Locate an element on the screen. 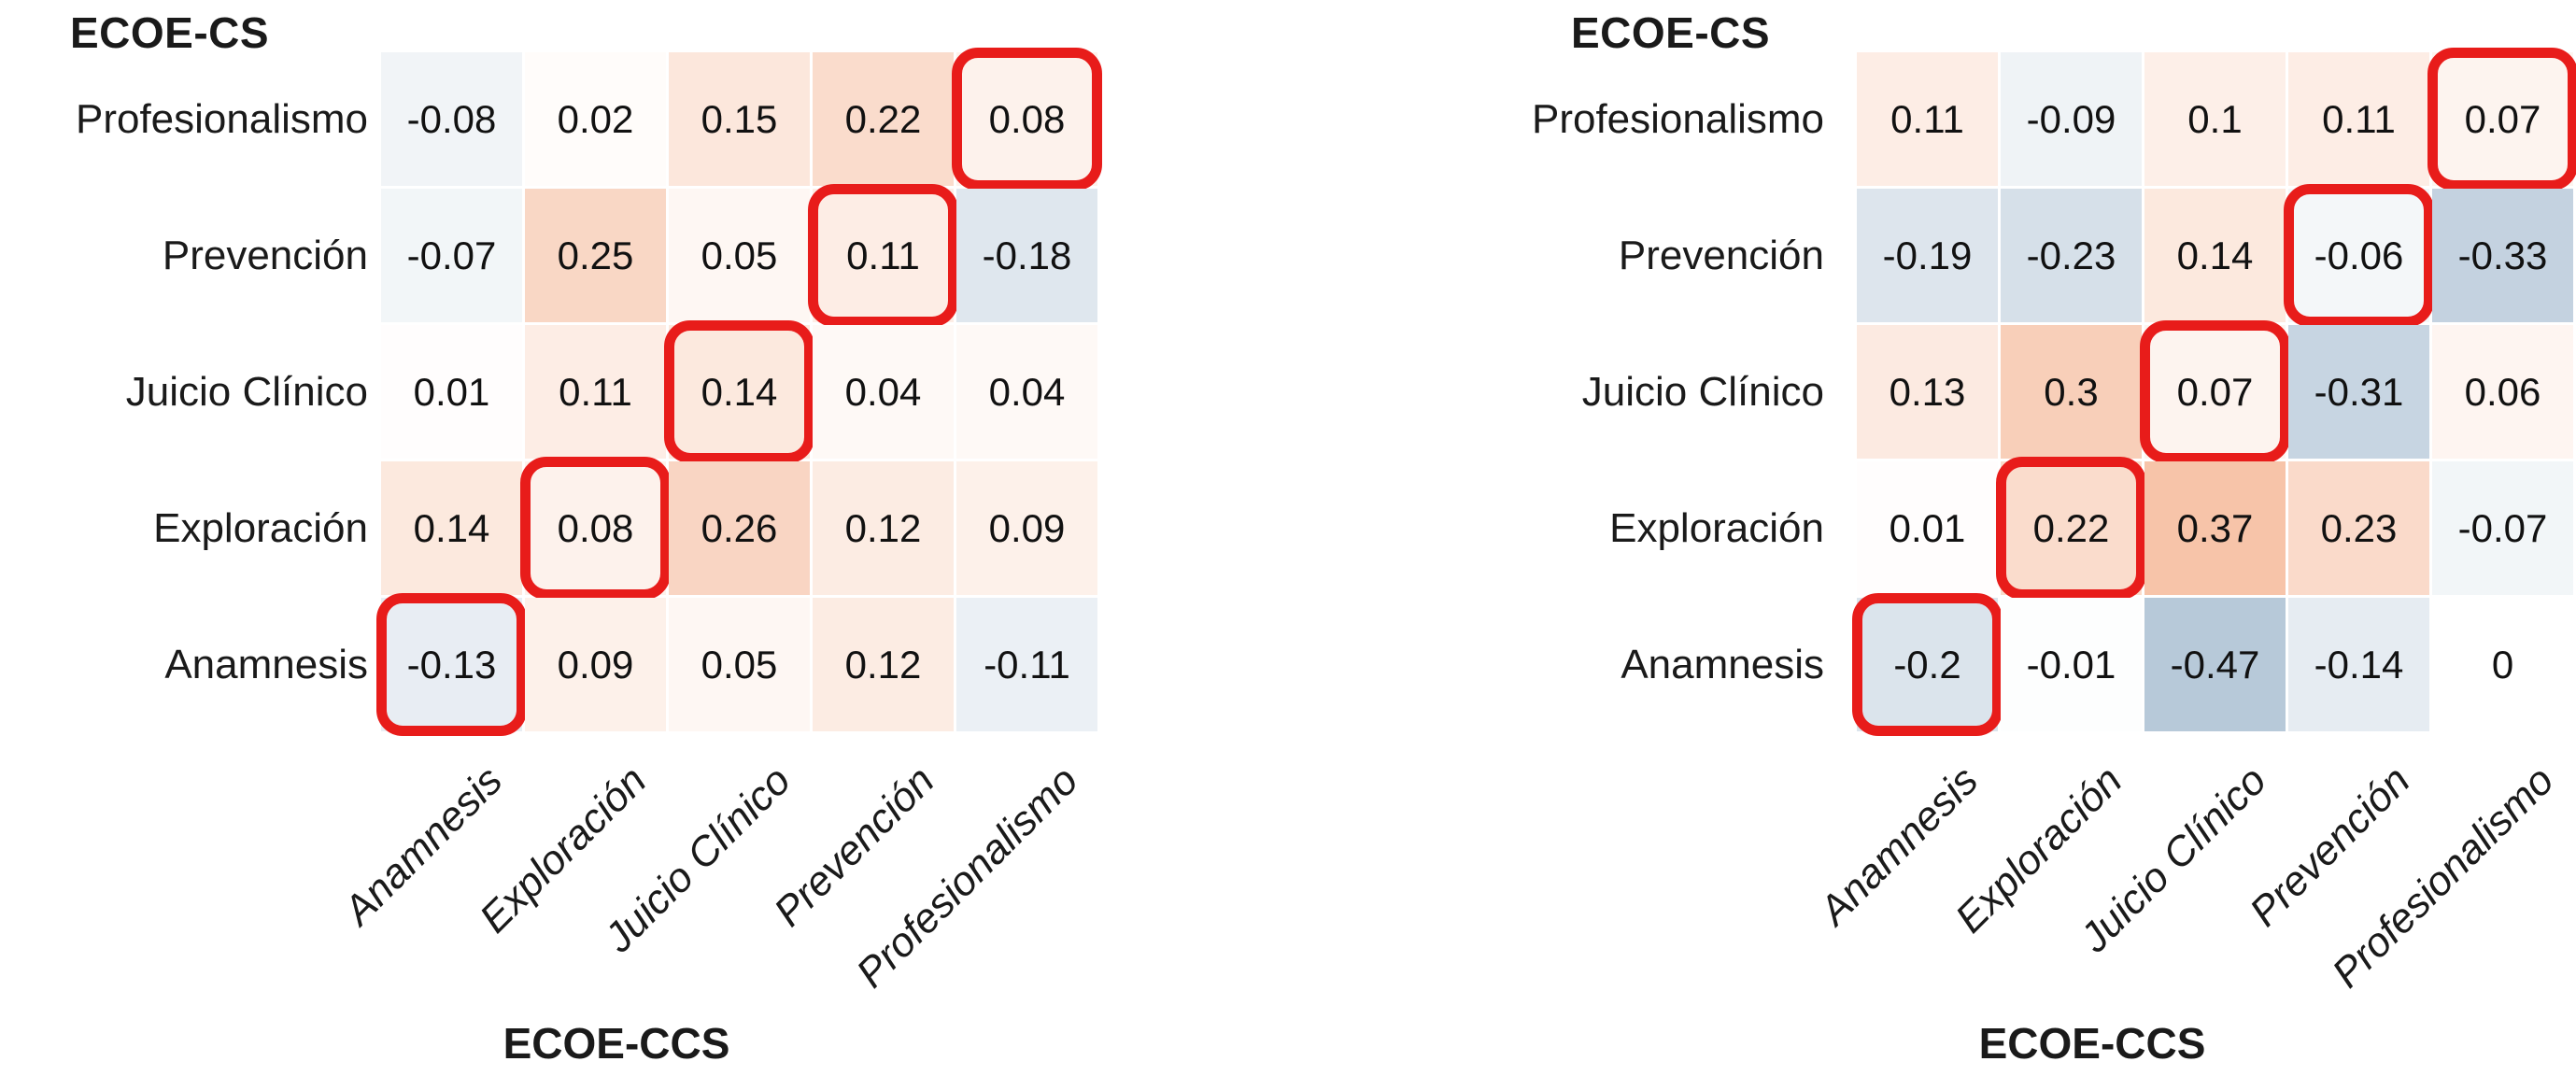  cell-value: 0.37 is located at coordinates (2215, 527).